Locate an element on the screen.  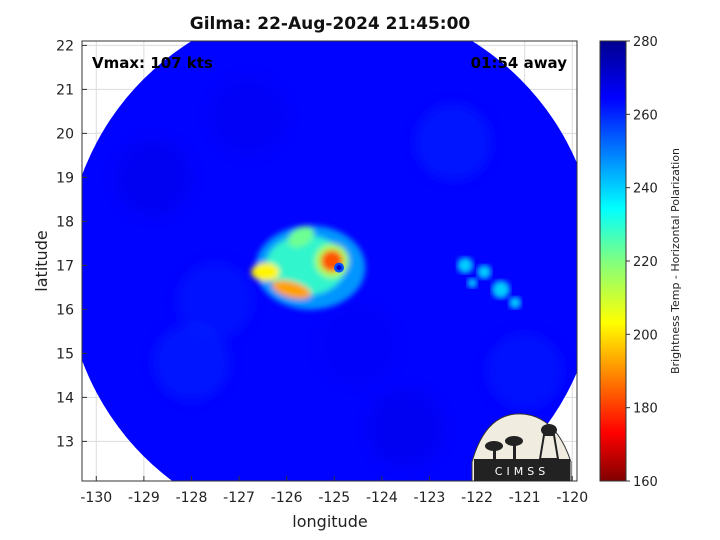
y-tick-label: 18 is located at coordinates (65, 222).